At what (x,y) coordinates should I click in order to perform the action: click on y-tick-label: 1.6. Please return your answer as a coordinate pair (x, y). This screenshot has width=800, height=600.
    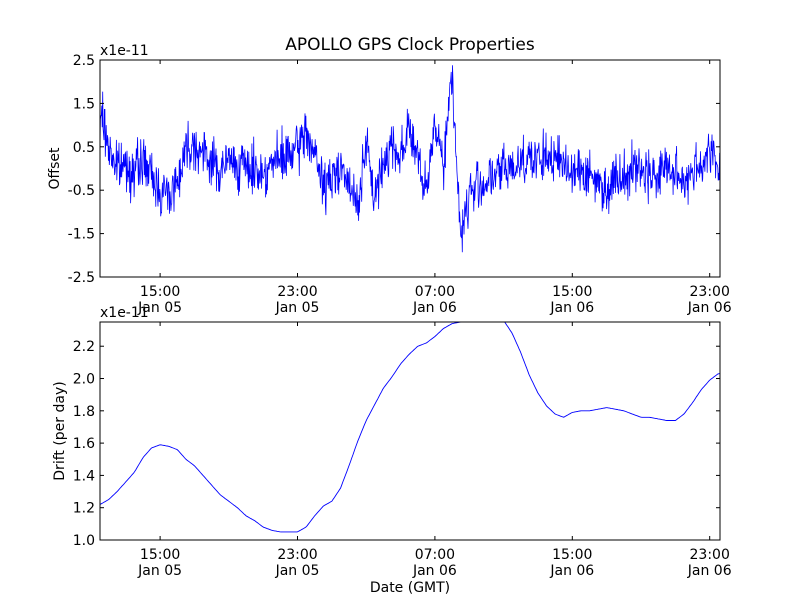
    Looking at the image, I should click on (84, 444).